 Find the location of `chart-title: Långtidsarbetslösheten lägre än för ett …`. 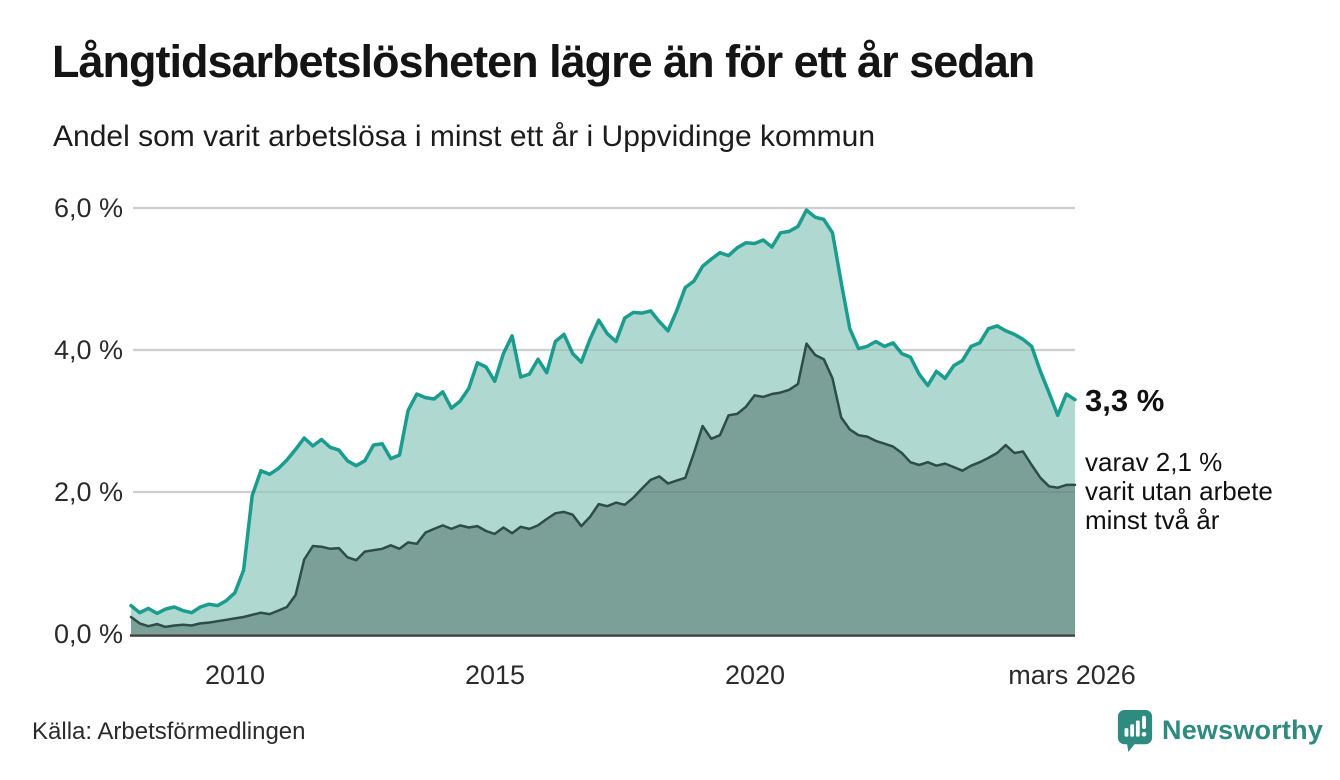

chart-title: Långtidsarbetslösheten lägre än för ett … is located at coordinates (543, 61).